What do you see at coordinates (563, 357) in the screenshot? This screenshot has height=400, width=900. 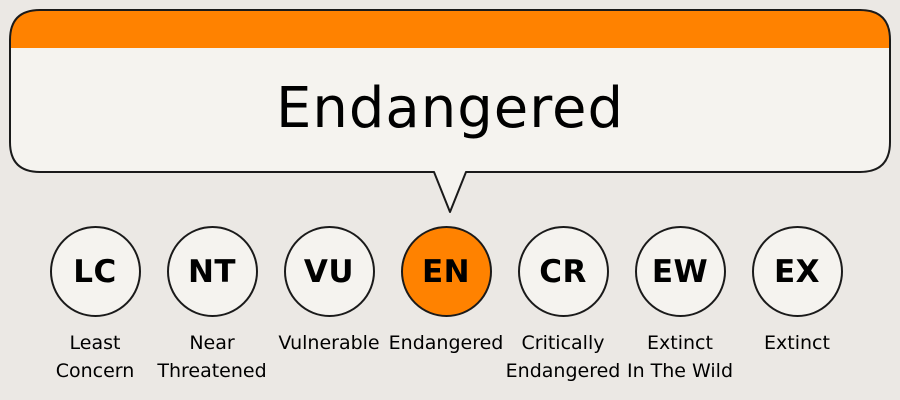 I see `status-label: Critically Endangered` at bounding box center [563, 357].